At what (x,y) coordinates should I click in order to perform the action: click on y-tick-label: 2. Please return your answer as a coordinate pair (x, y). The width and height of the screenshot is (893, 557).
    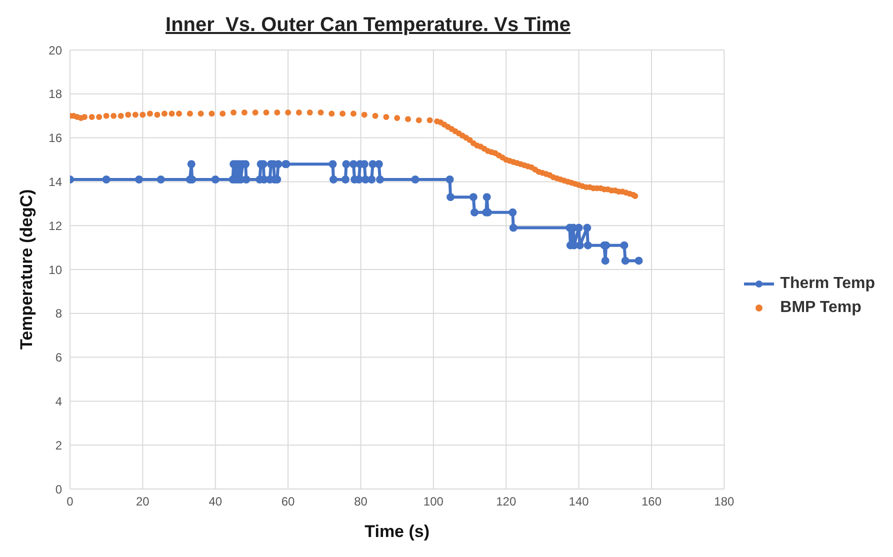
    Looking at the image, I should click on (58, 445).